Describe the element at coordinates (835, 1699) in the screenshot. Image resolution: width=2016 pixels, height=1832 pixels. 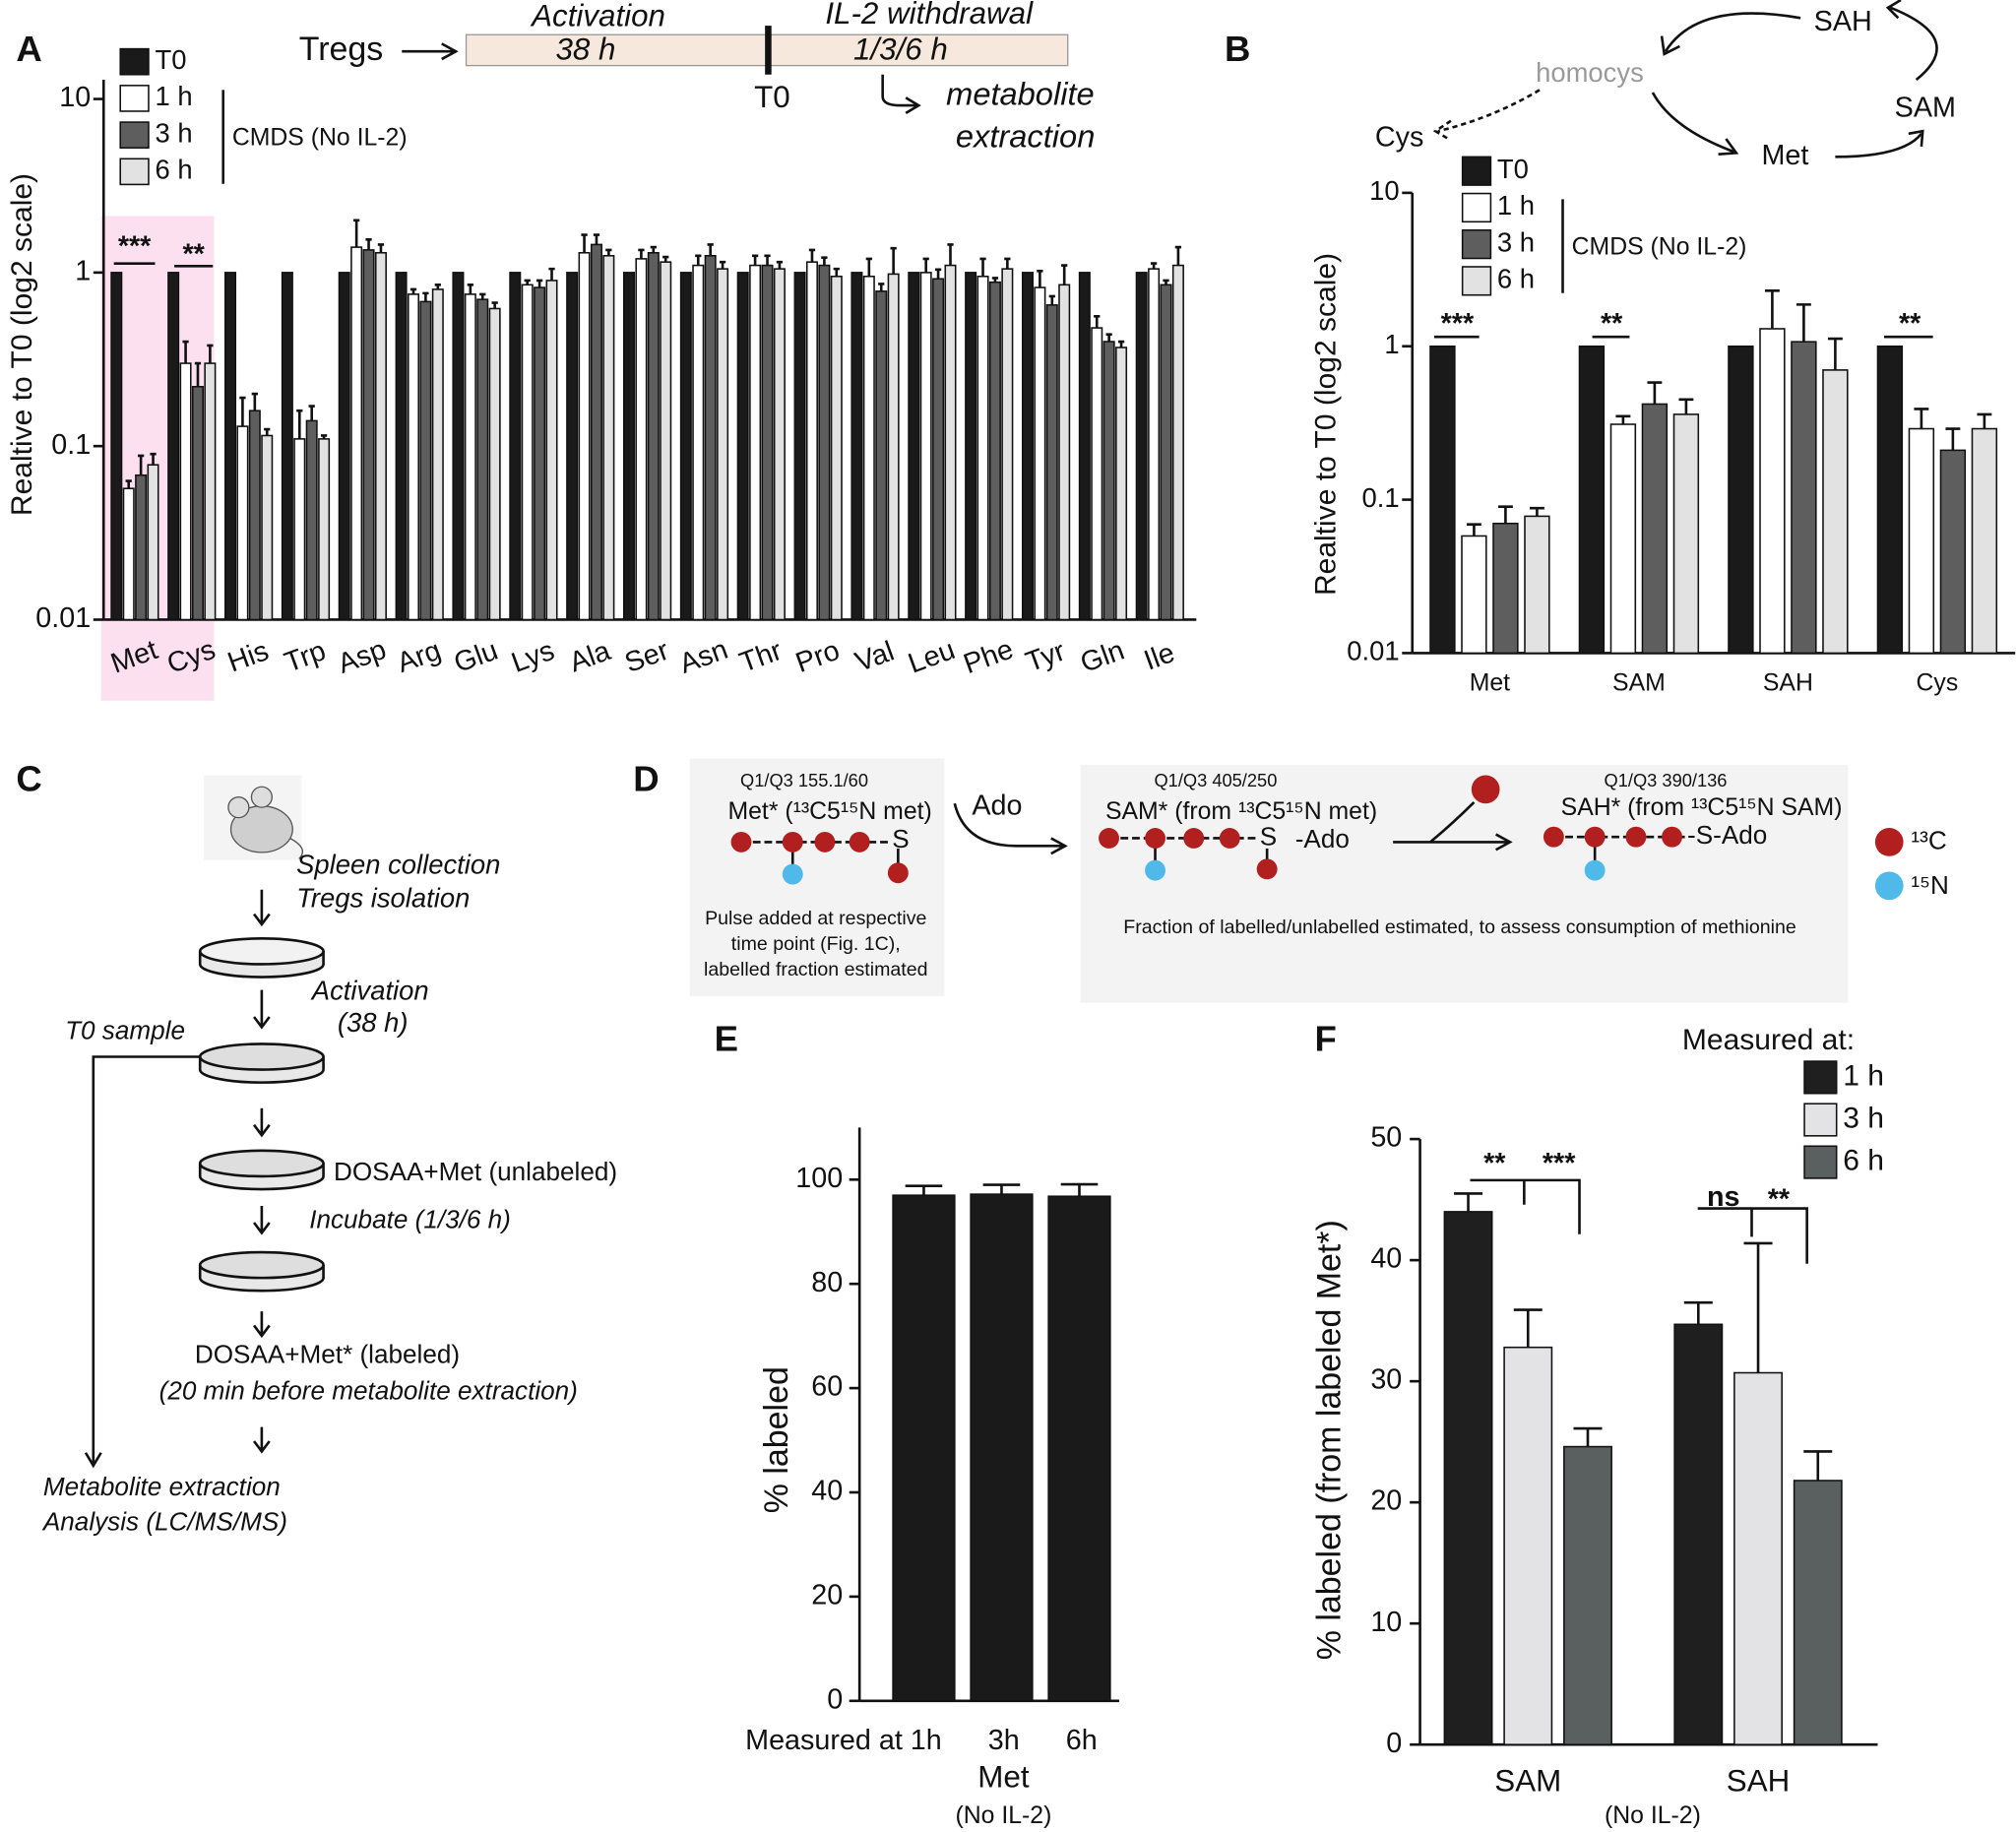
I see `y-tick-label: 0` at that location.